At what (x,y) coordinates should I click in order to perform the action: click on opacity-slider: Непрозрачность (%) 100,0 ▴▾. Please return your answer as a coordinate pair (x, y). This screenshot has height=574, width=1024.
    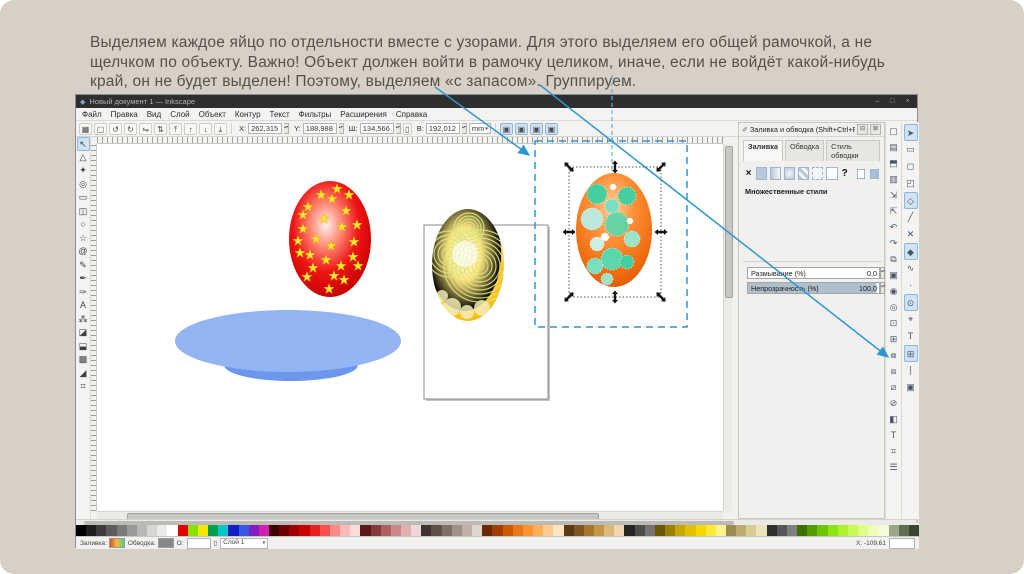
    Looking at the image, I should click on (816, 288).